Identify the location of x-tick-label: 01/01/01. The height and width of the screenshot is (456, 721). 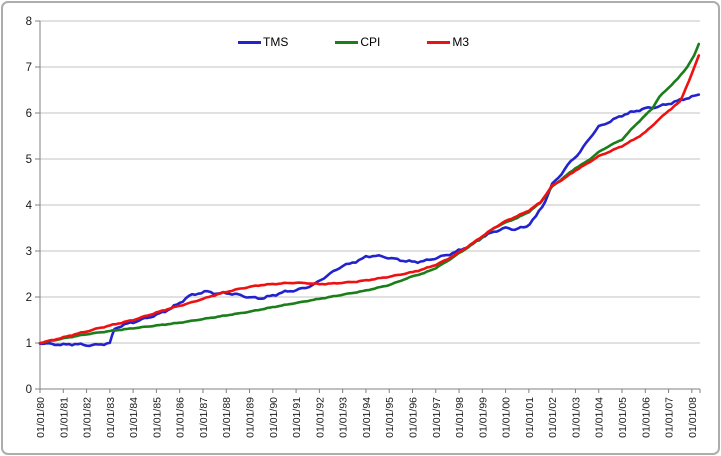
(530, 417).